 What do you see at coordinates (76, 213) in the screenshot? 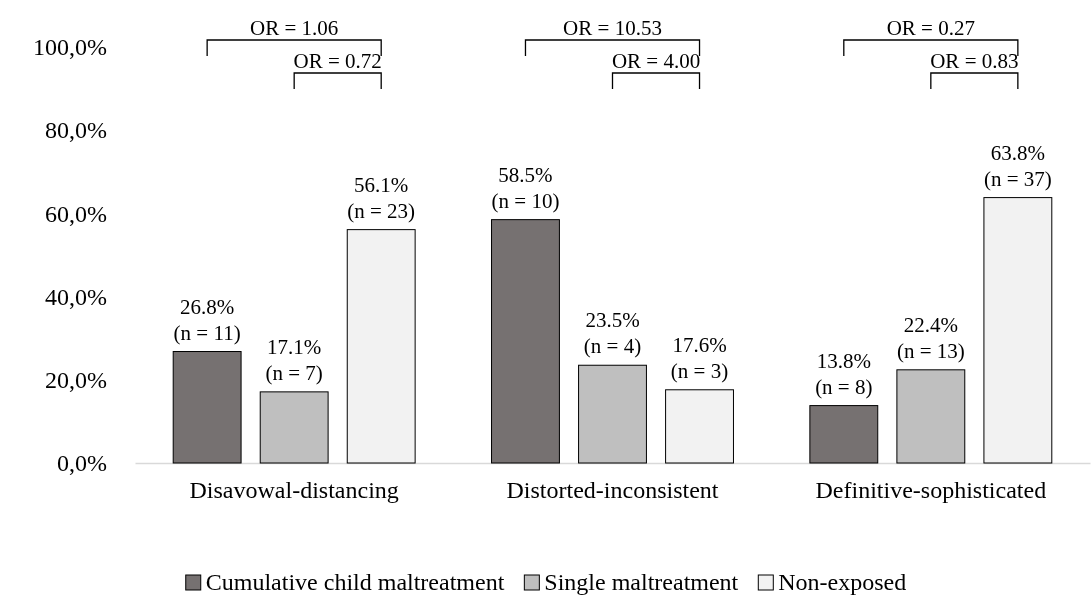
I see `y-tick-label: 60,0%` at bounding box center [76, 213].